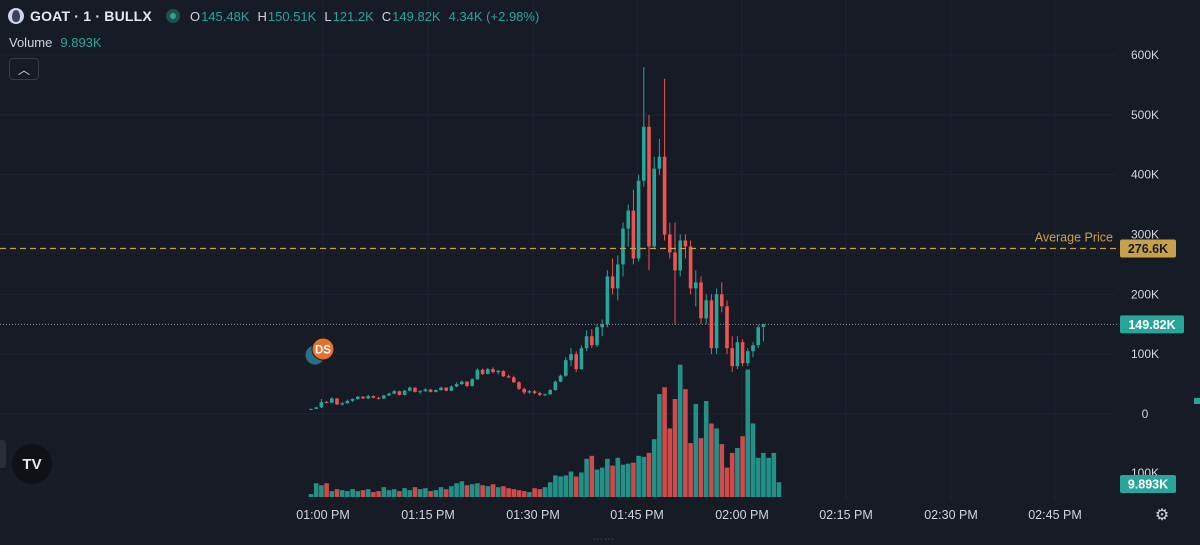  What do you see at coordinates (1145, 175) in the screenshot?
I see `y-tick-label: 400K` at bounding box center [1145, 175].